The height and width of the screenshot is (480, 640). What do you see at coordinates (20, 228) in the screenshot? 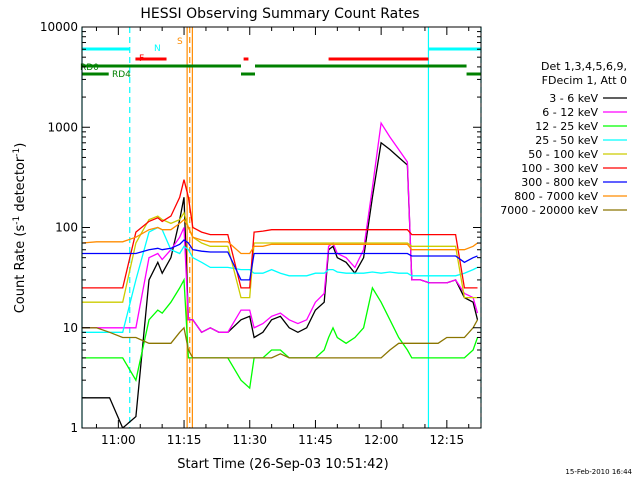
I see `y-axis-label: Count Rate (s-1 detector-1)` at bounding box center [20, 228].